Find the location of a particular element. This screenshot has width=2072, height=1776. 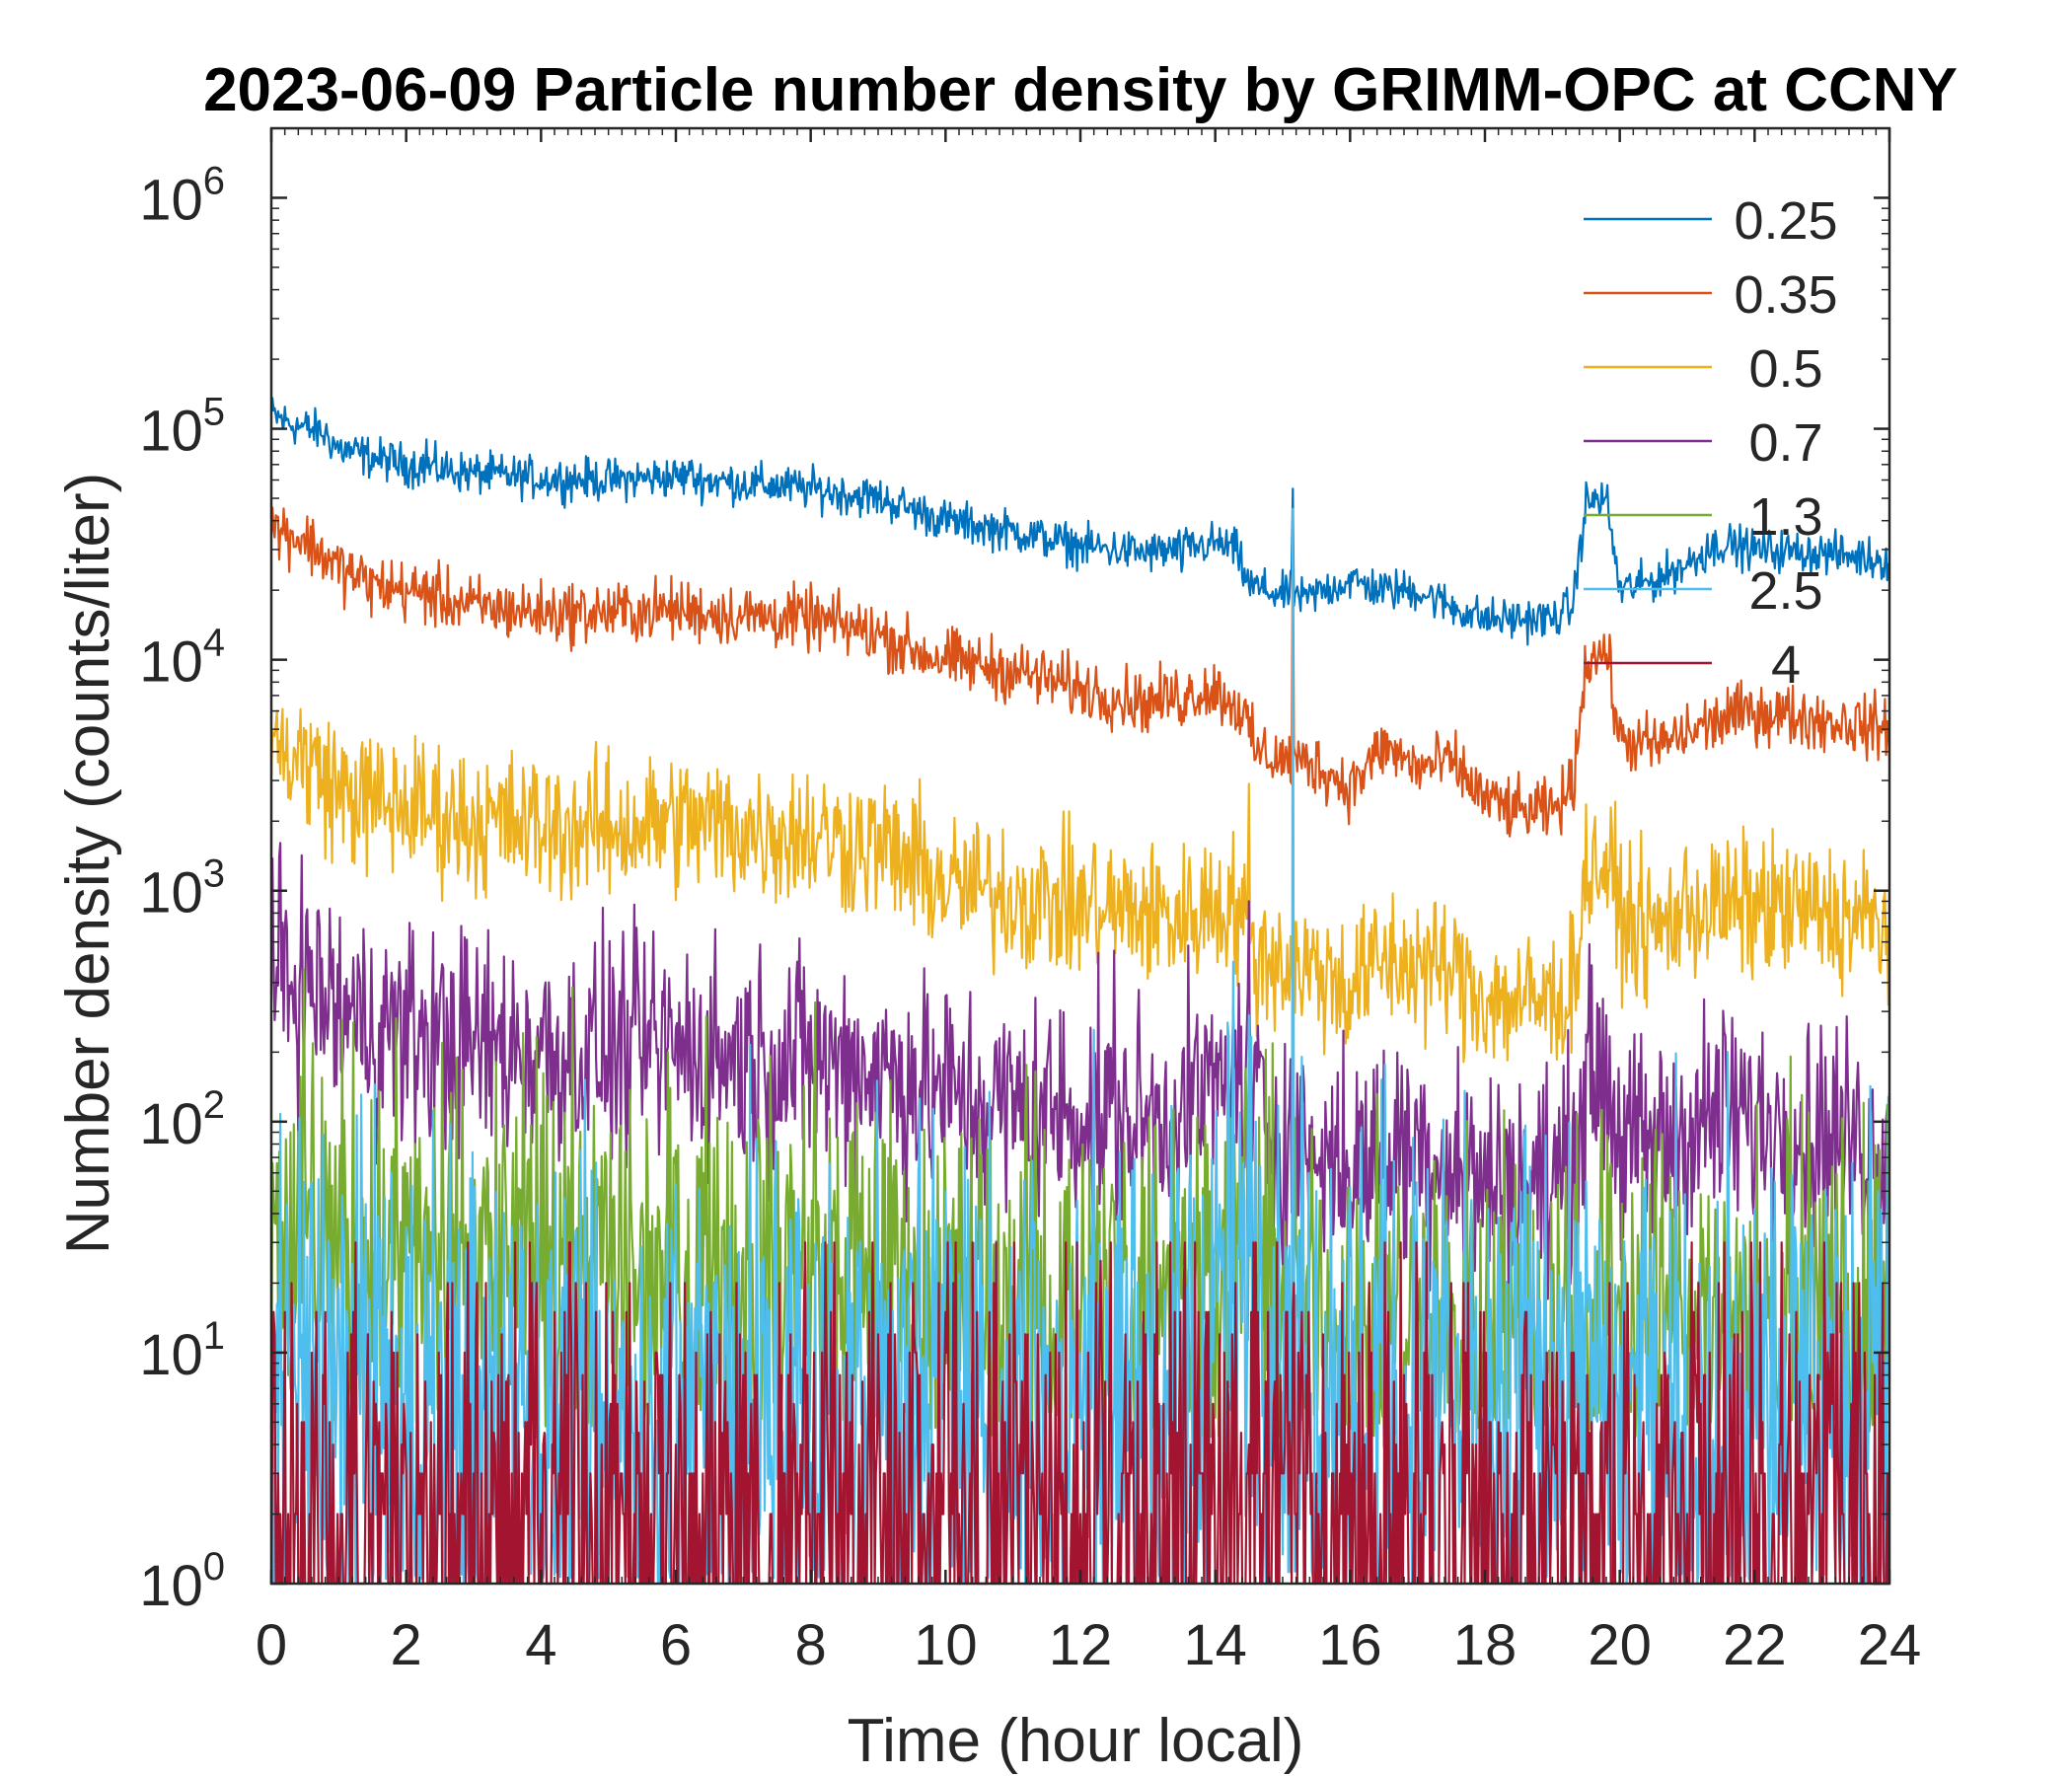

legend-label-1.3: 1.3 is located at coordinates (1785, 517).